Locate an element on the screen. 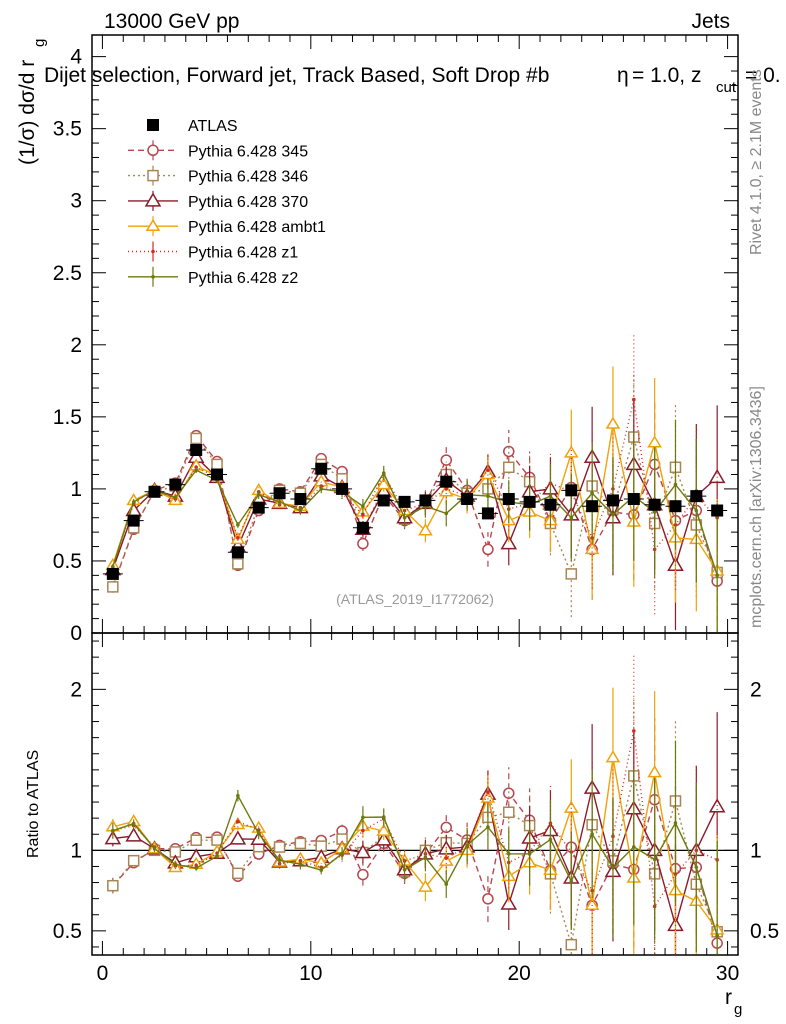  y-tick-label-main: 1.5 is located at coordinates (67, 417).